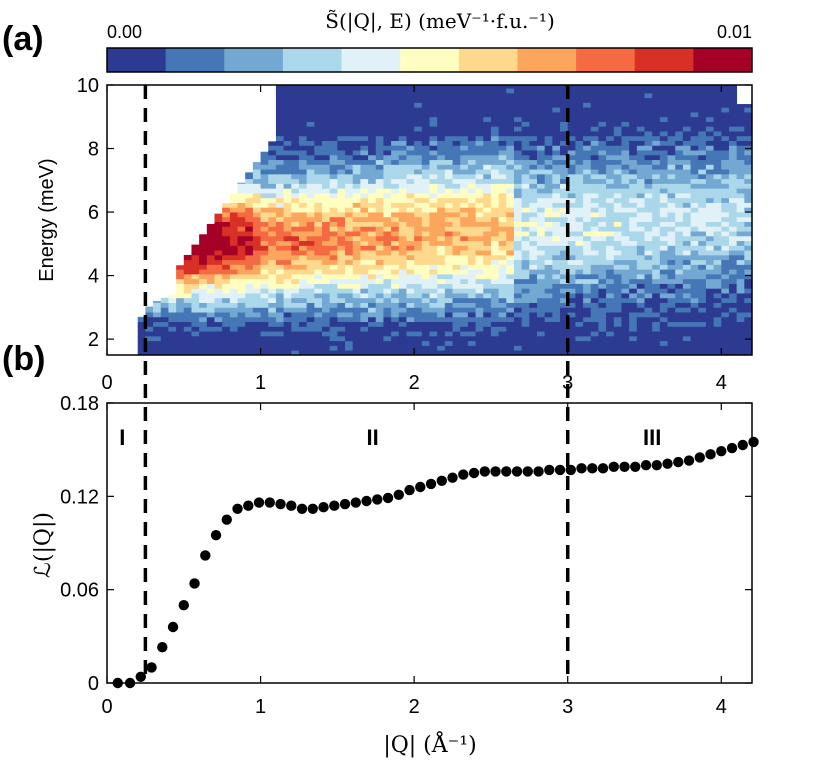 The image size is (830, 767). I want to click on x-tick-label: 2, so click(414, 383).